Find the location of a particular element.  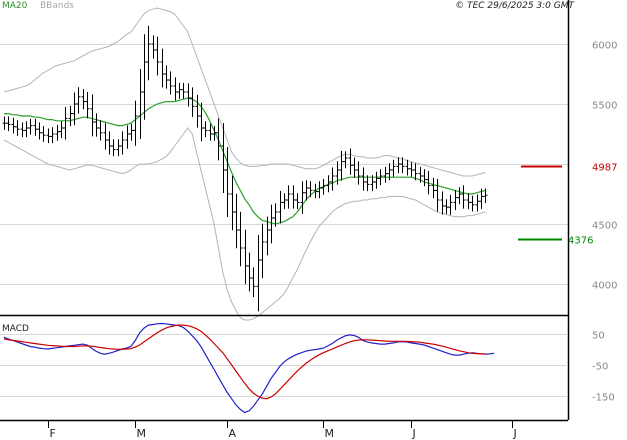

price-levels: 4987 4376 is located at coordinates (567, 205).